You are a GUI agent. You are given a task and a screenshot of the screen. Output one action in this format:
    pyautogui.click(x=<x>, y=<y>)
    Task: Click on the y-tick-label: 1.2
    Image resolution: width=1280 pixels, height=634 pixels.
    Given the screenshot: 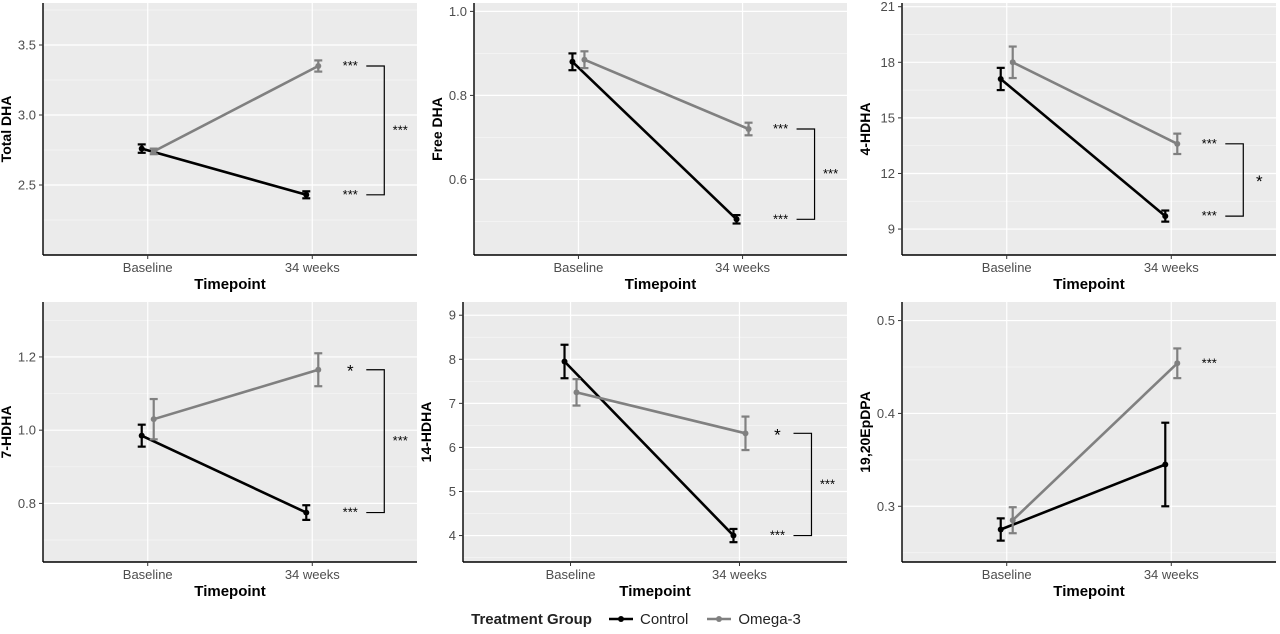 What is the action you would take?
    pyautogui.click(x=27, y=356)
    